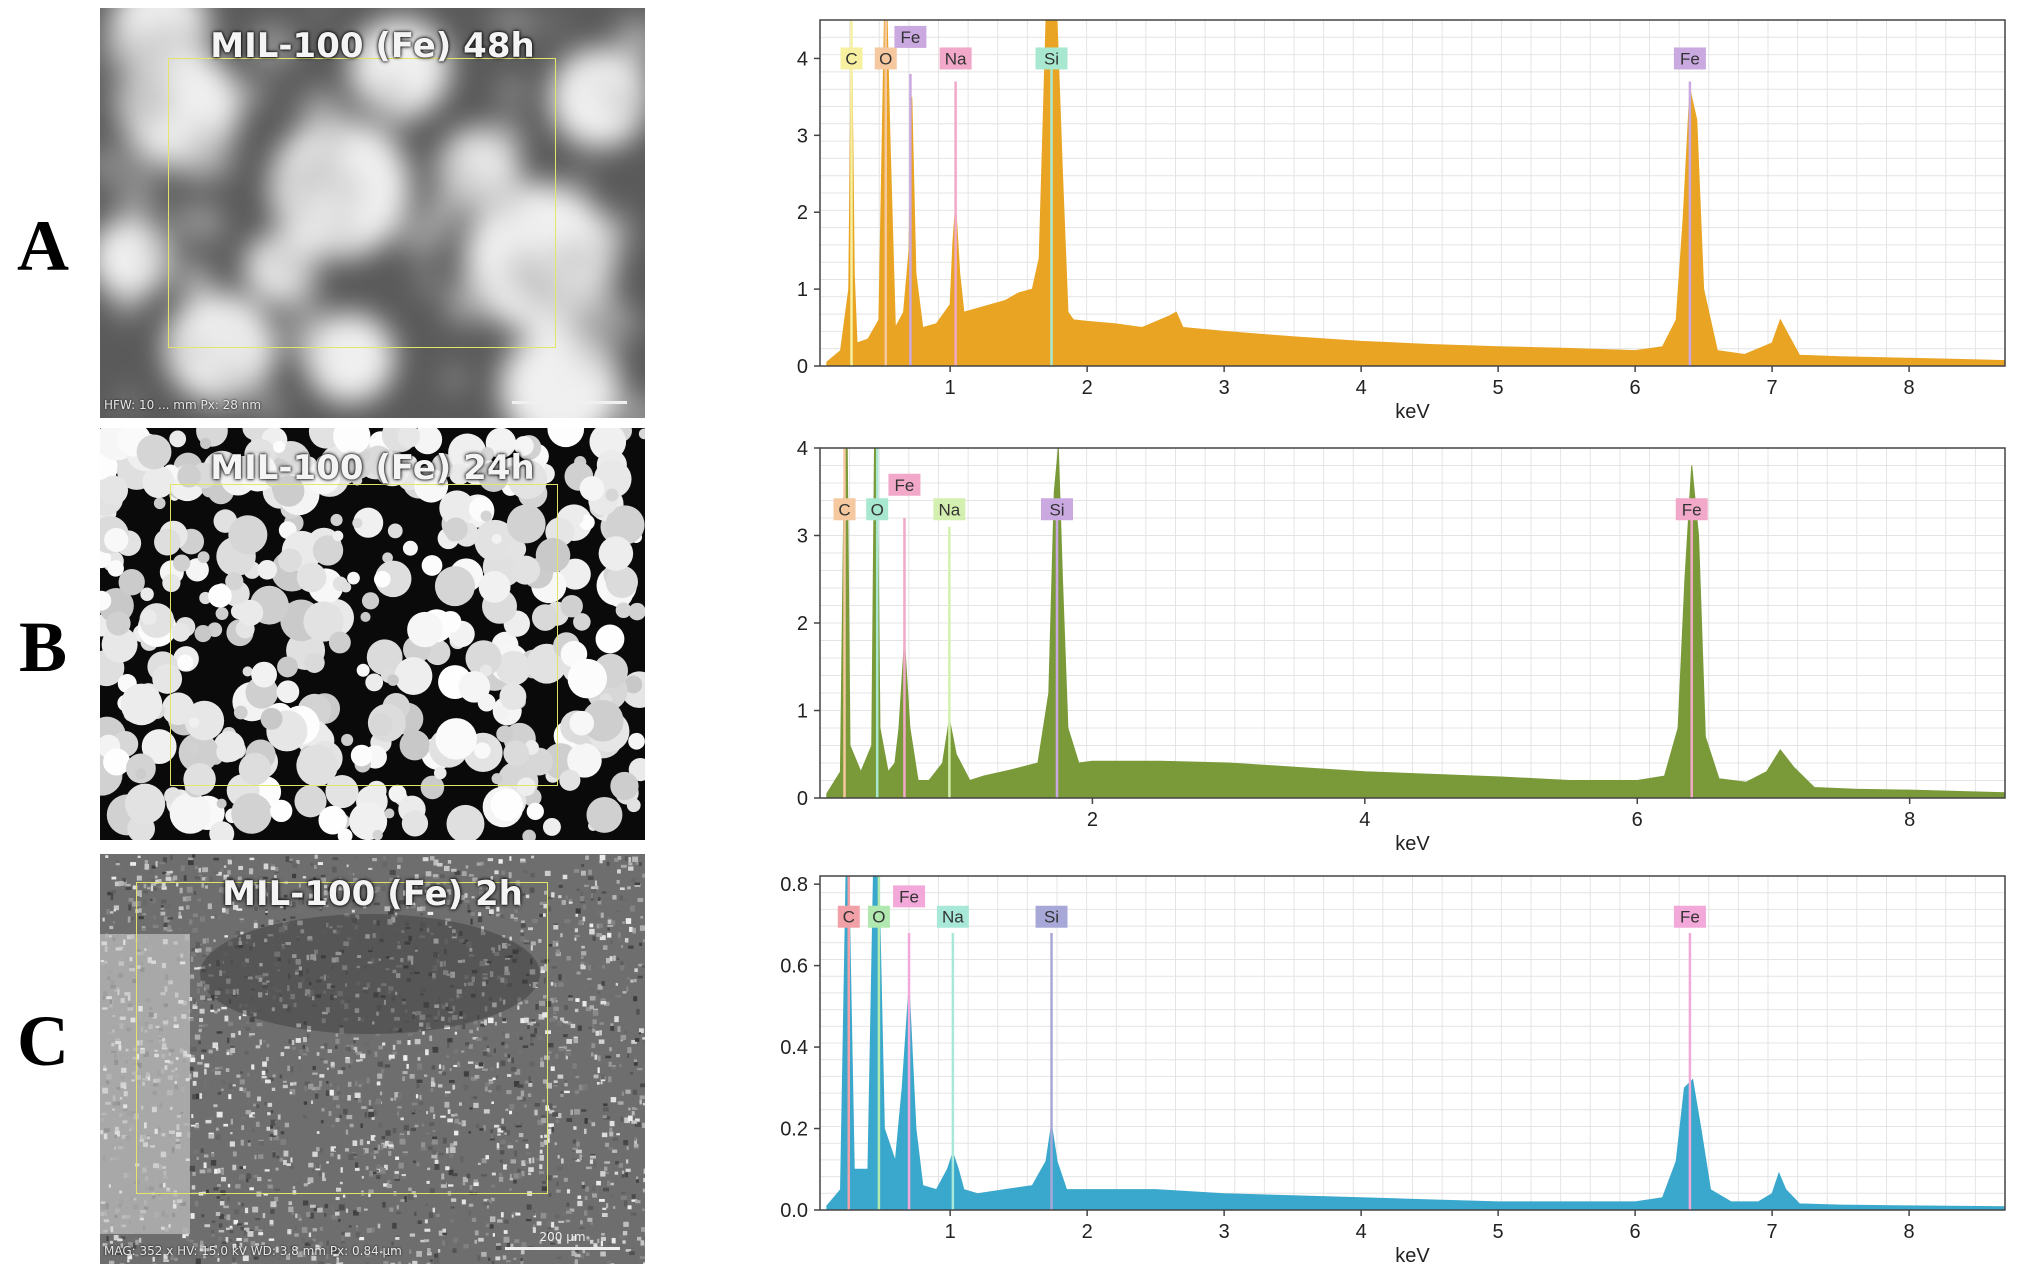 The width and height of the screenshot is (2017, 1278). I want to click on sem-image-b: MIL-100 (Fe) 24h, so click(372, 634).